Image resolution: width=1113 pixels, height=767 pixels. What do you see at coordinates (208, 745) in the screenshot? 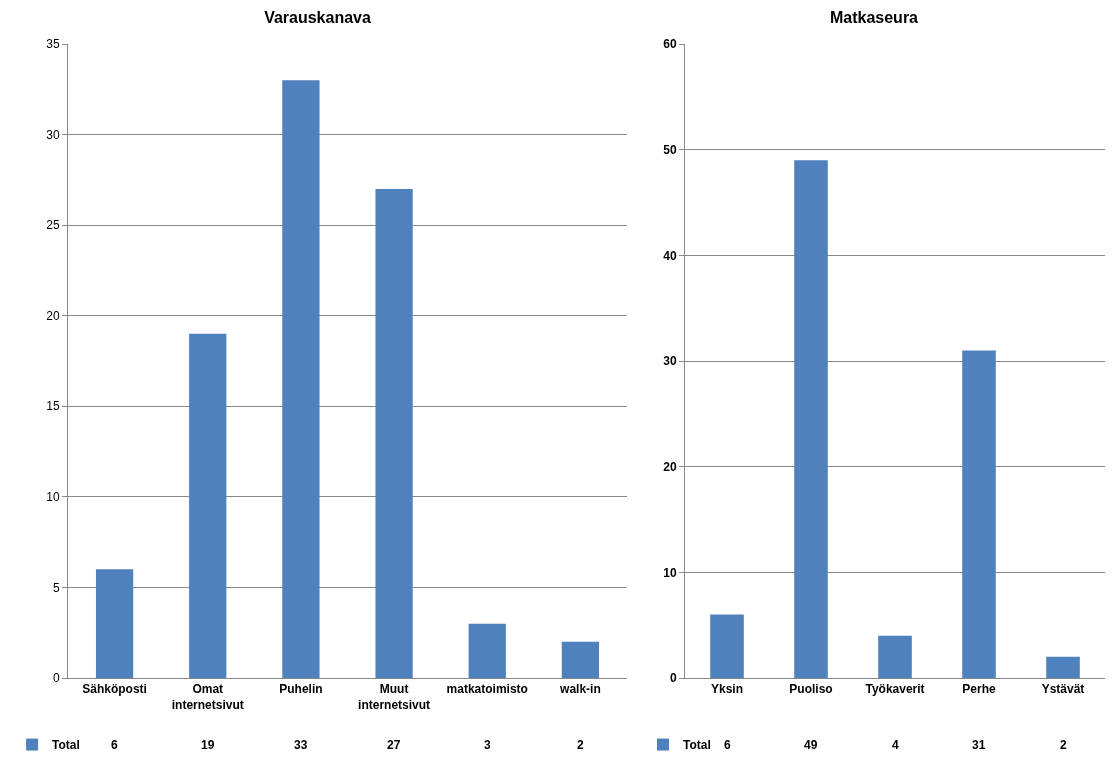
I see `data-label: 19` at bounding box center [208, 745].